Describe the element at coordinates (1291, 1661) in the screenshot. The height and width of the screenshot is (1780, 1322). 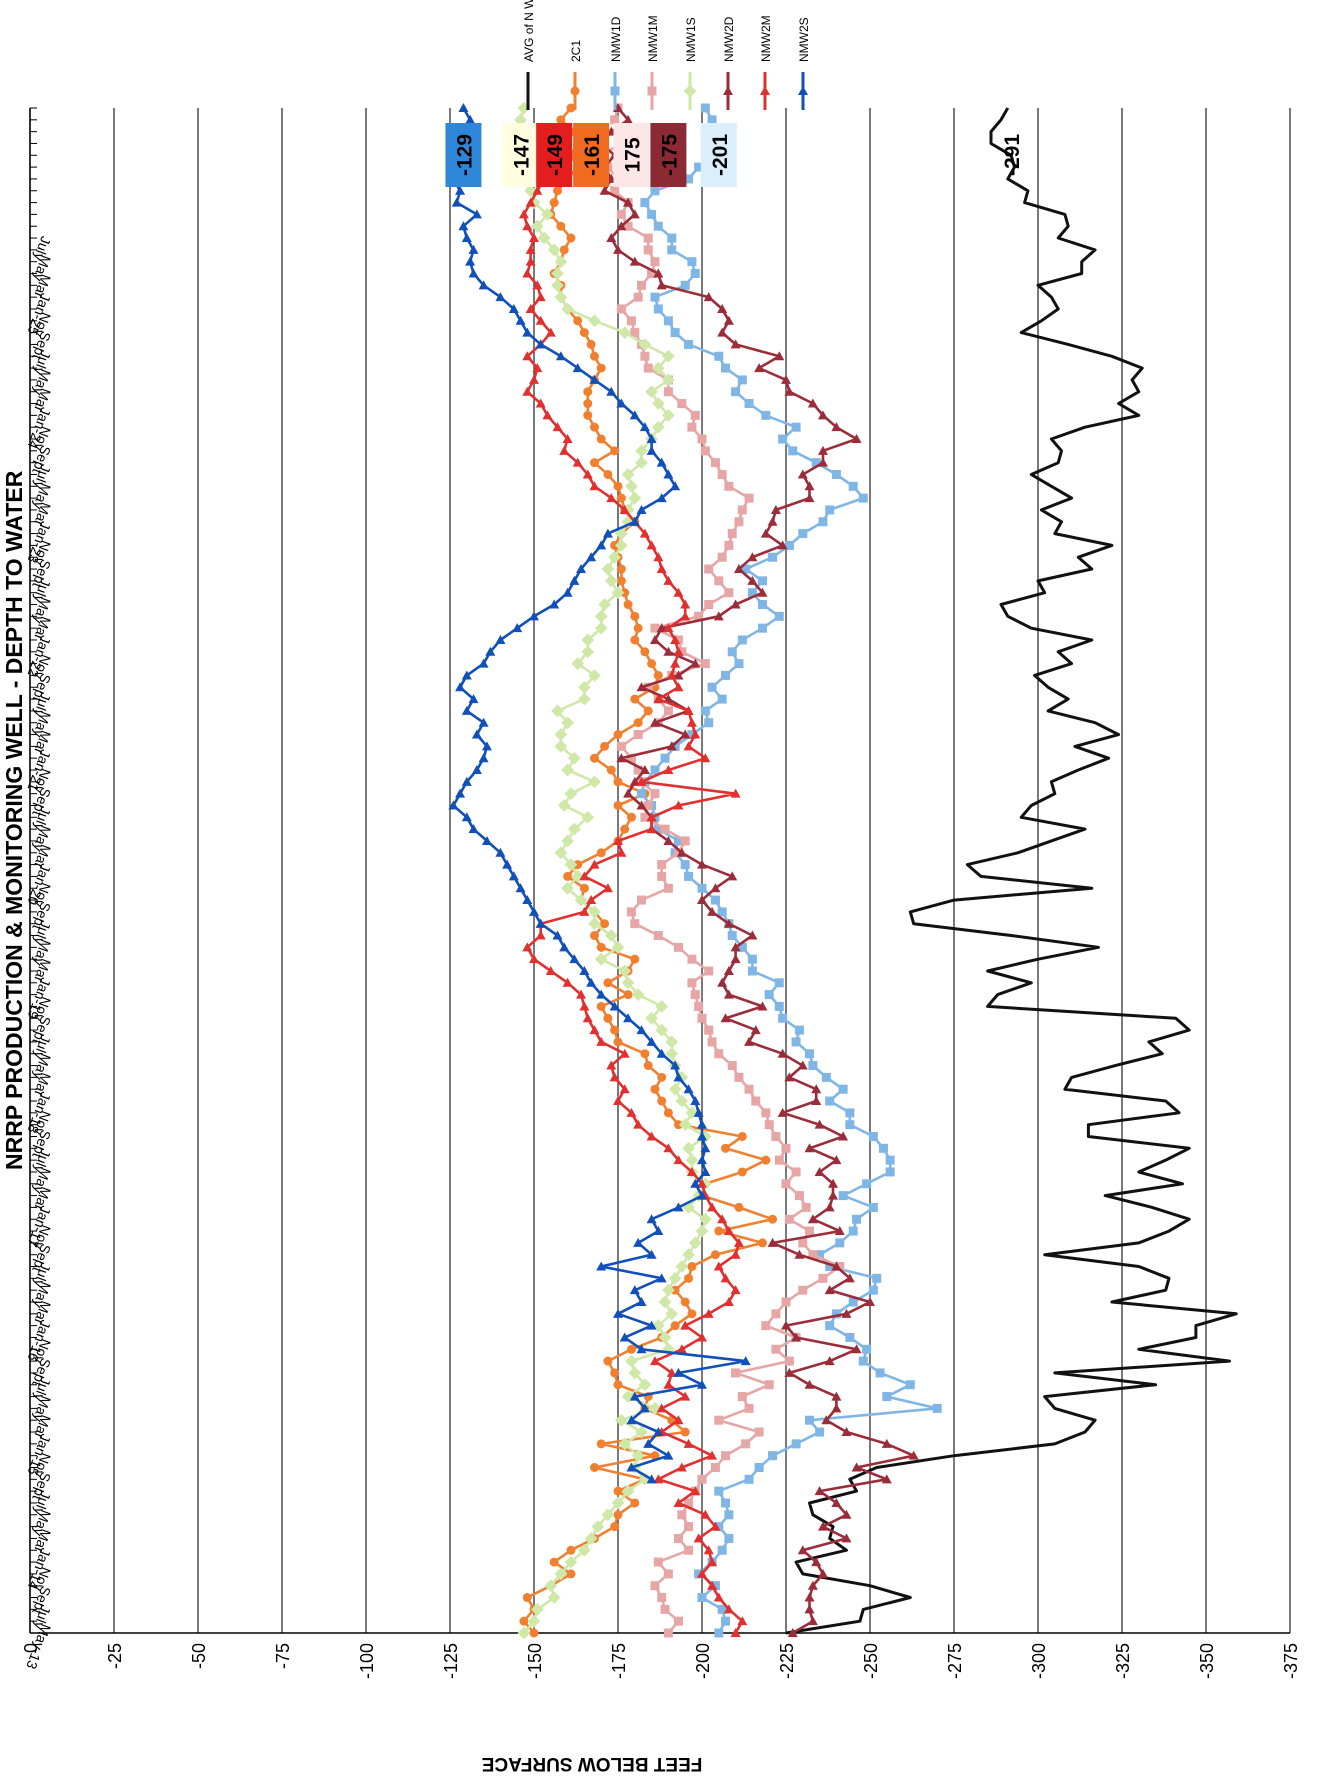
I see `y-tick-label: -375` at that location.